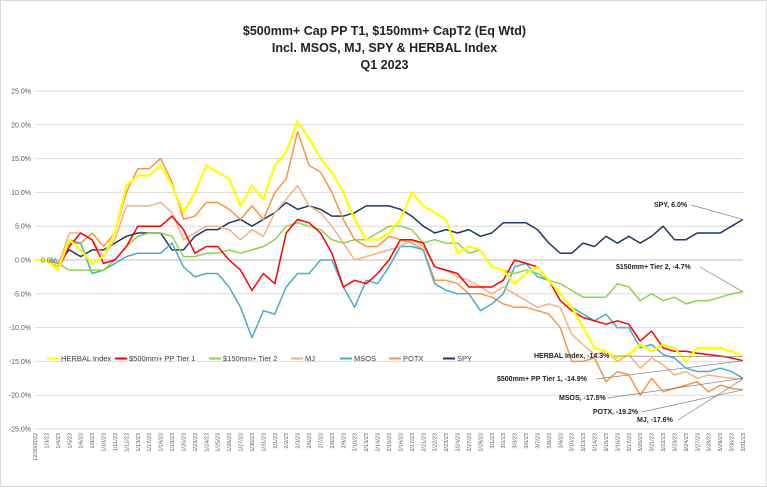 The image size is (767, 488). What do you see at coordinates (162, 358) in the screenshot?
I see `legend-entry: $500mm+ PP Tier 1` at bounding box center [162, 358].